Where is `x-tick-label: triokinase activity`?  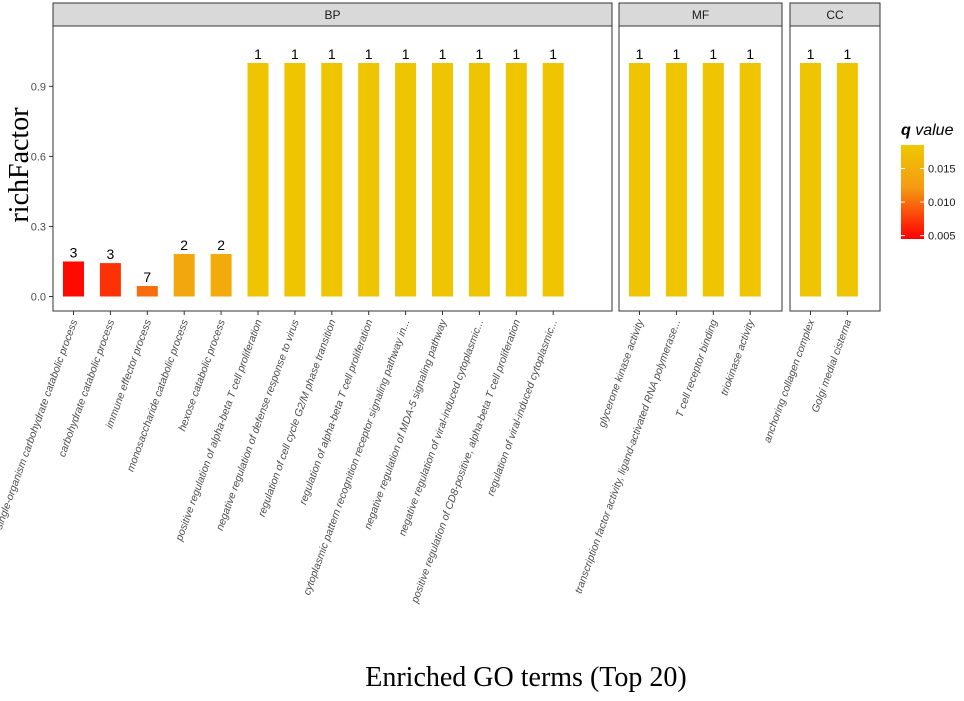 x-tick-label: triokinase activity is located at coordinates (737, 357).